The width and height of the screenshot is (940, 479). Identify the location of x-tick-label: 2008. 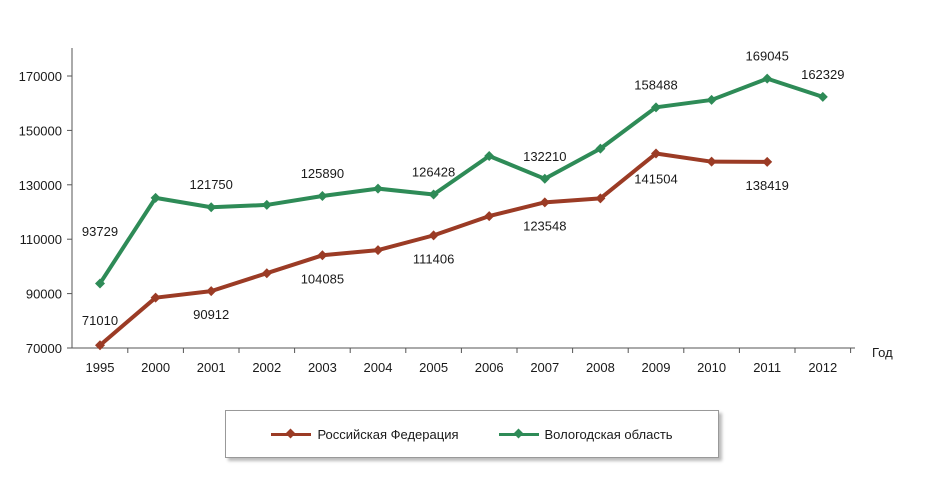
(600, 367).